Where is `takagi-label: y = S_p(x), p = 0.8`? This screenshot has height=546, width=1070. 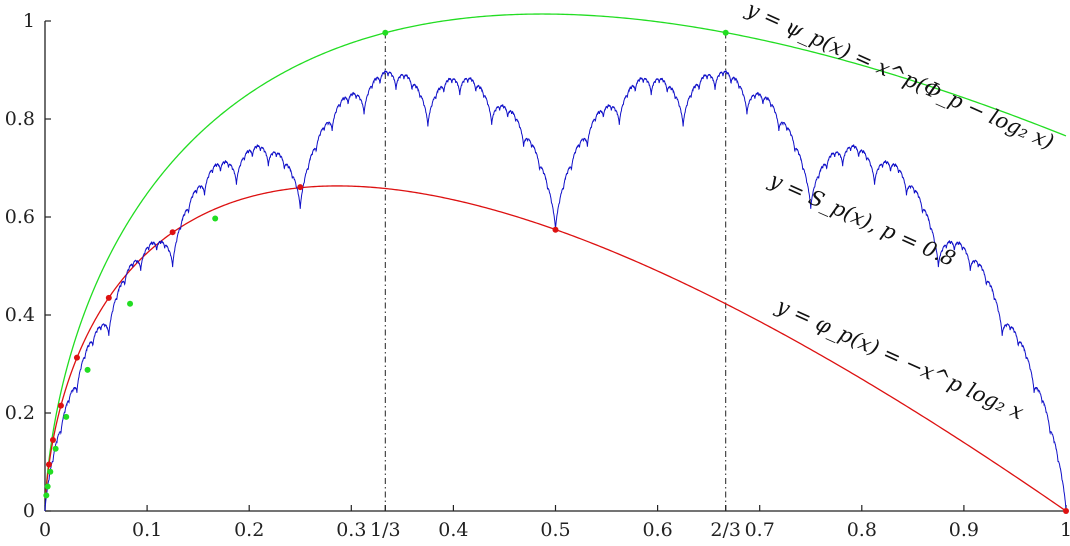 takagi-label: y = S_p(x), p = 0.8 is located at coordinates (862, 219).